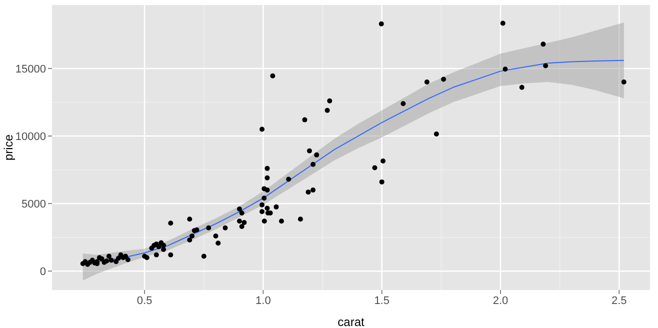  What do you see at coordinates (34, 204) in the screenshot?
I see `y-tick-label: 5000` at bounding box center [34, 204].